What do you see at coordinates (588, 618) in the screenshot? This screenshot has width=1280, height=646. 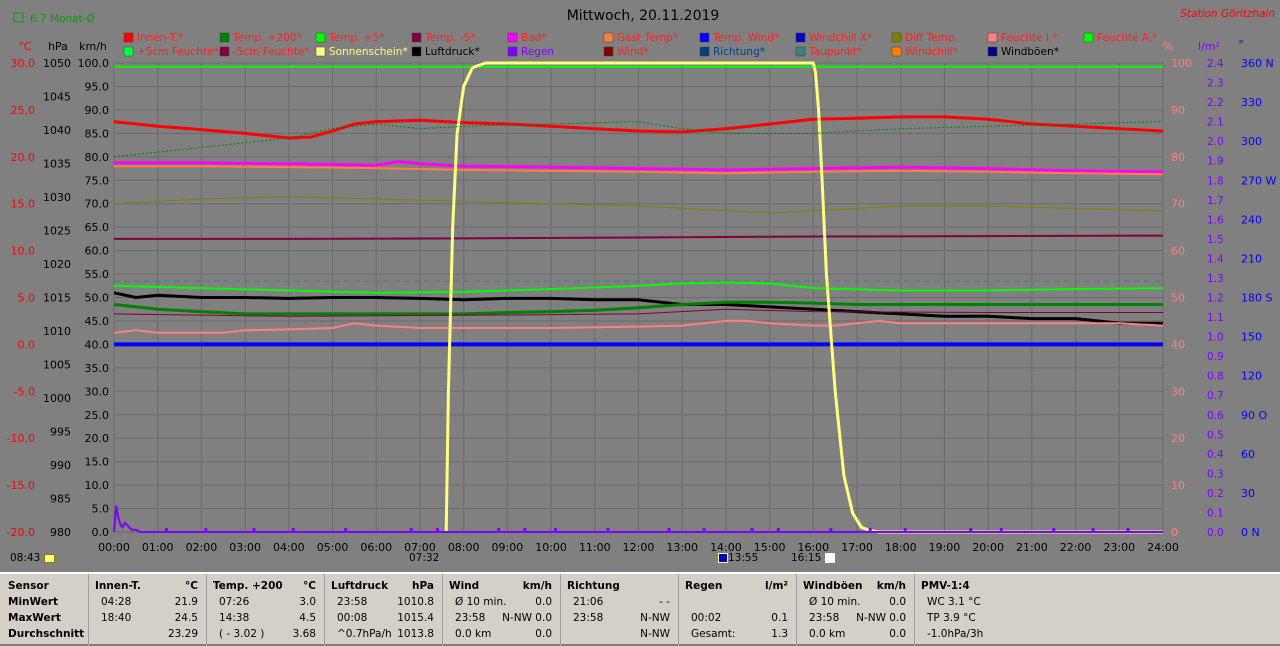 I see `table-cell: 23:58` at bounding box center [588, 618].